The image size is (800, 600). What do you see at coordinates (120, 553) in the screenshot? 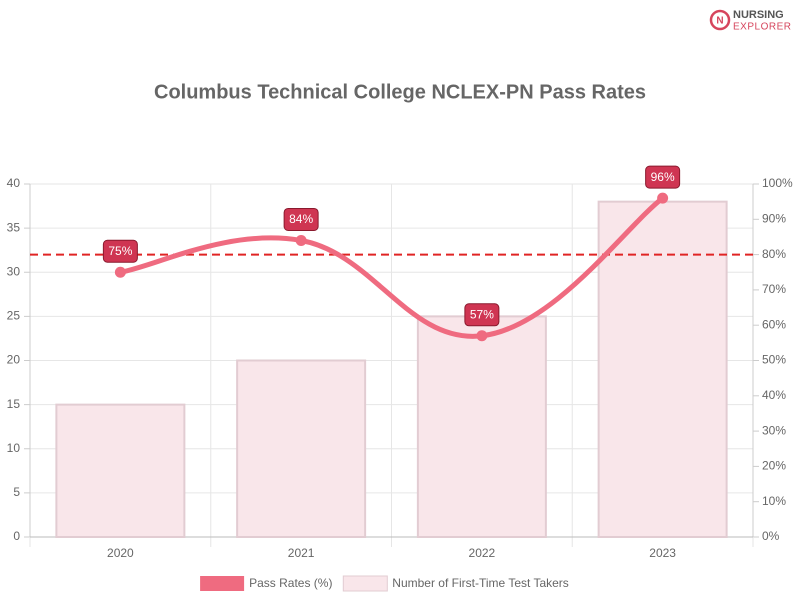
I see `x-tick-label: 2020` at bounding box center [120, 553].